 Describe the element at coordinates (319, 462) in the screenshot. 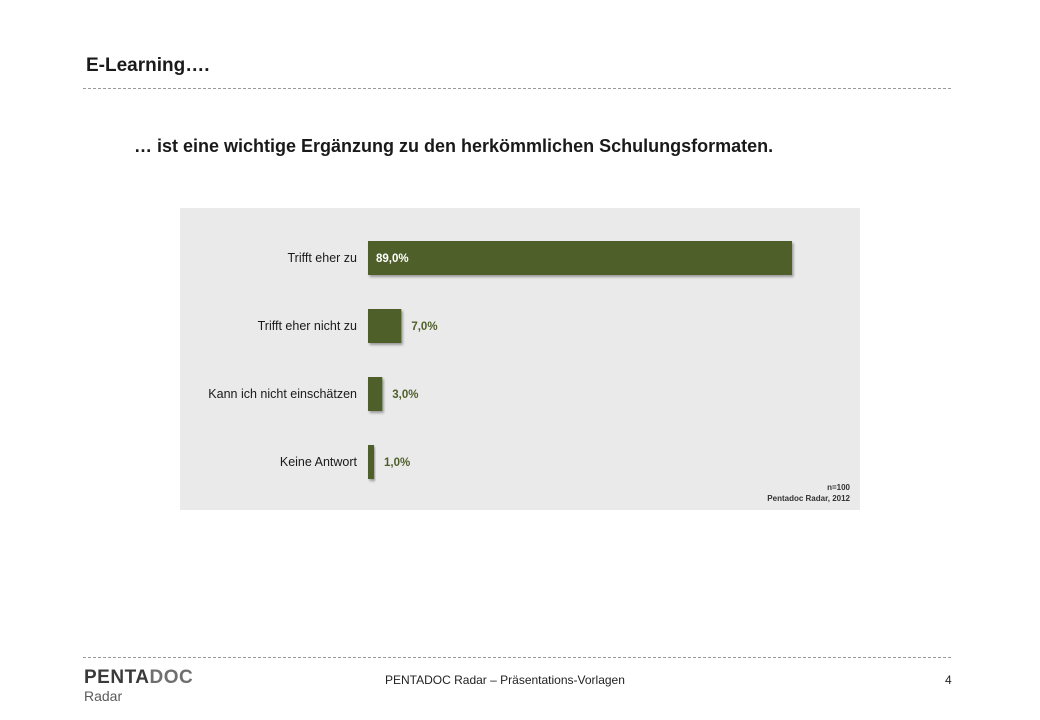

I see `category-label: Keine Antwort` at that location.